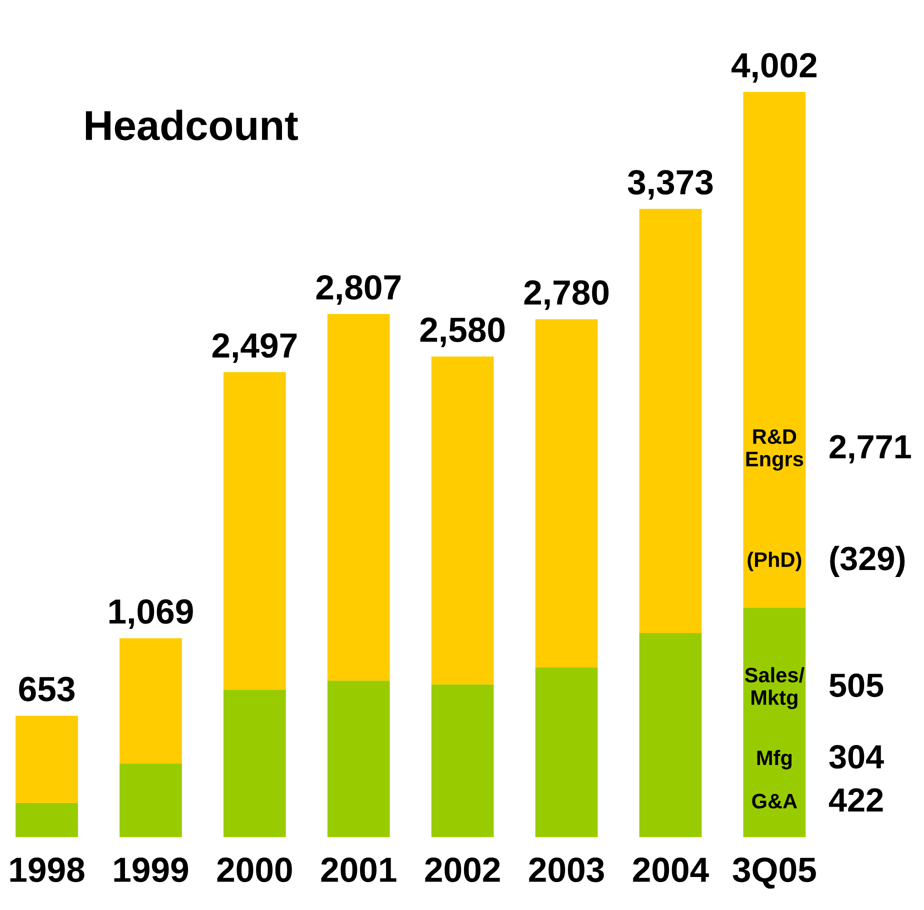  Describe the element at coordinates (46, 689) in the screenshot. I see `annotation: 653` at that location.